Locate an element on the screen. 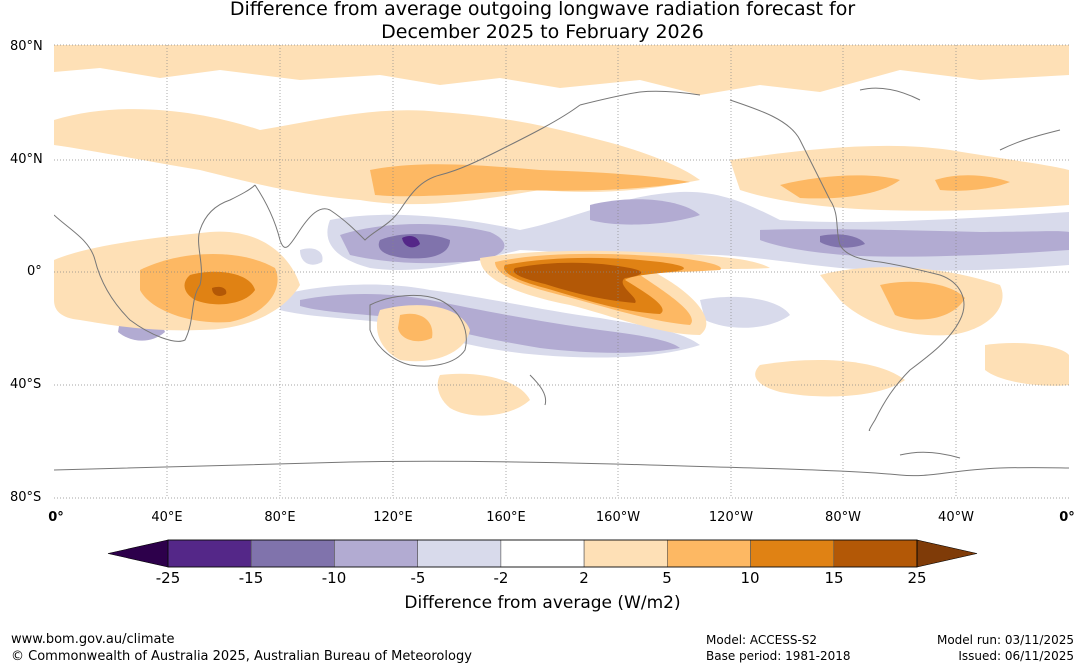  south-atlantic-negative is located at coordinates (745, 312).